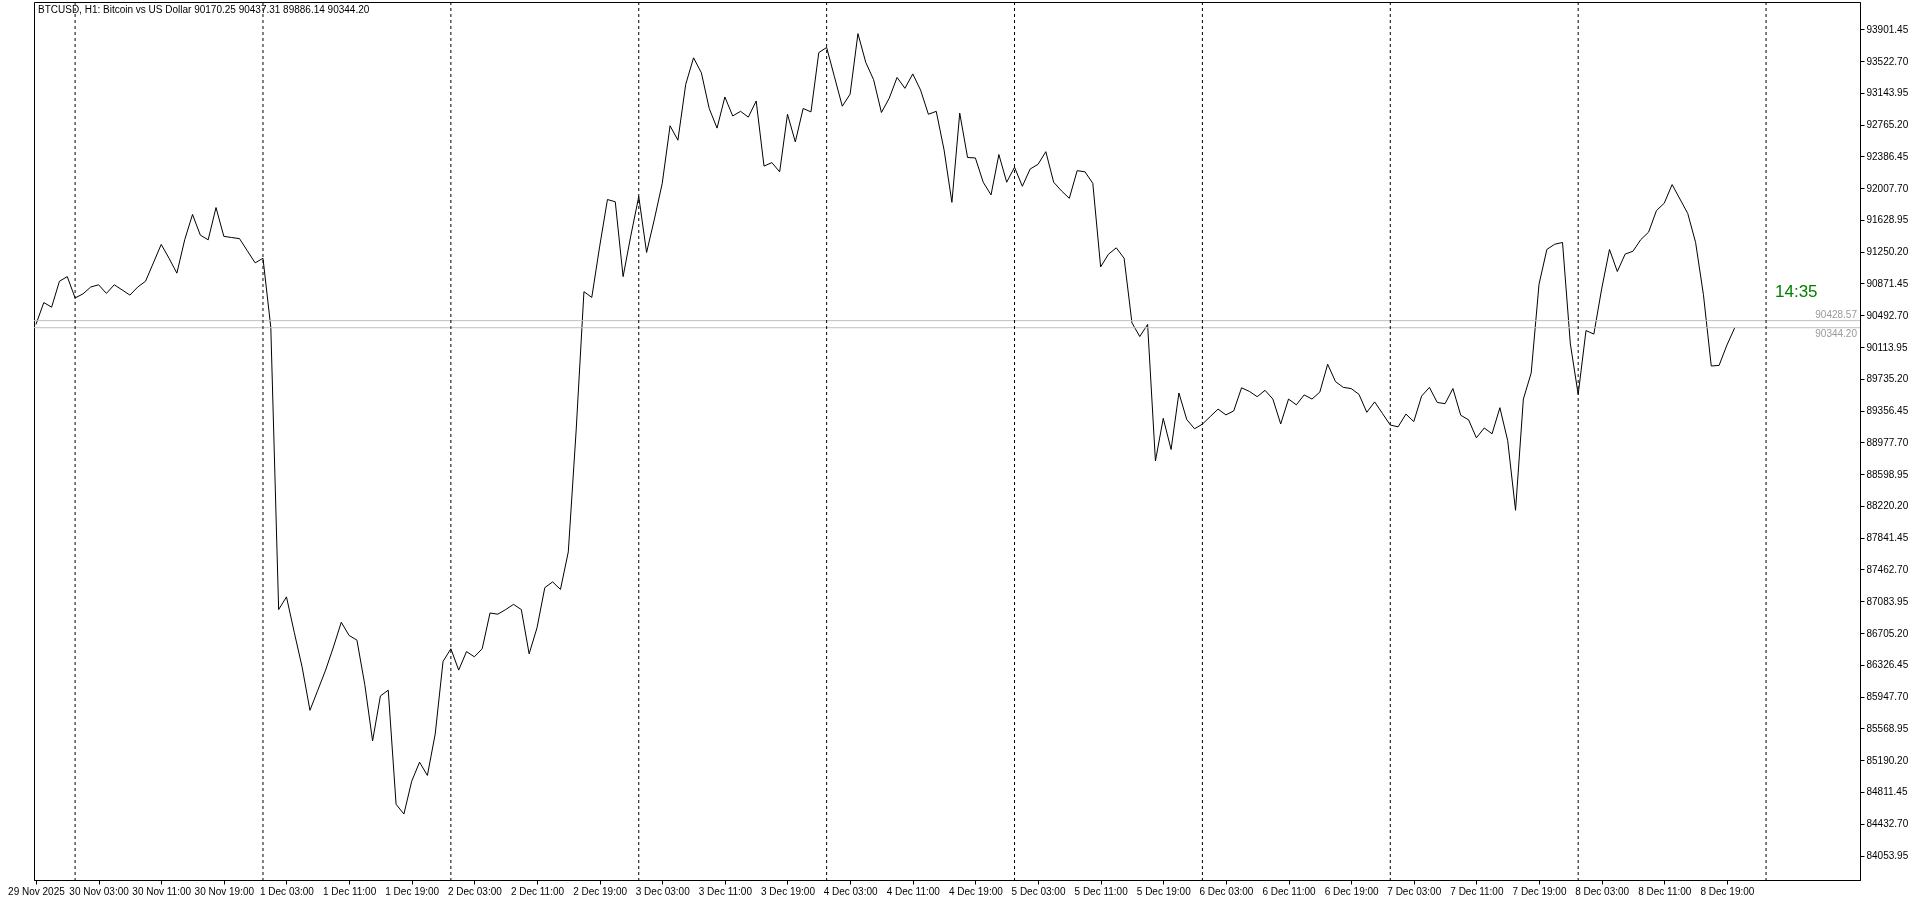 The image size is (1920, 915). Describe the element at coordinates (1887, 347) in the screenshot. I see `y-tick-label: 90113.95` at that location.